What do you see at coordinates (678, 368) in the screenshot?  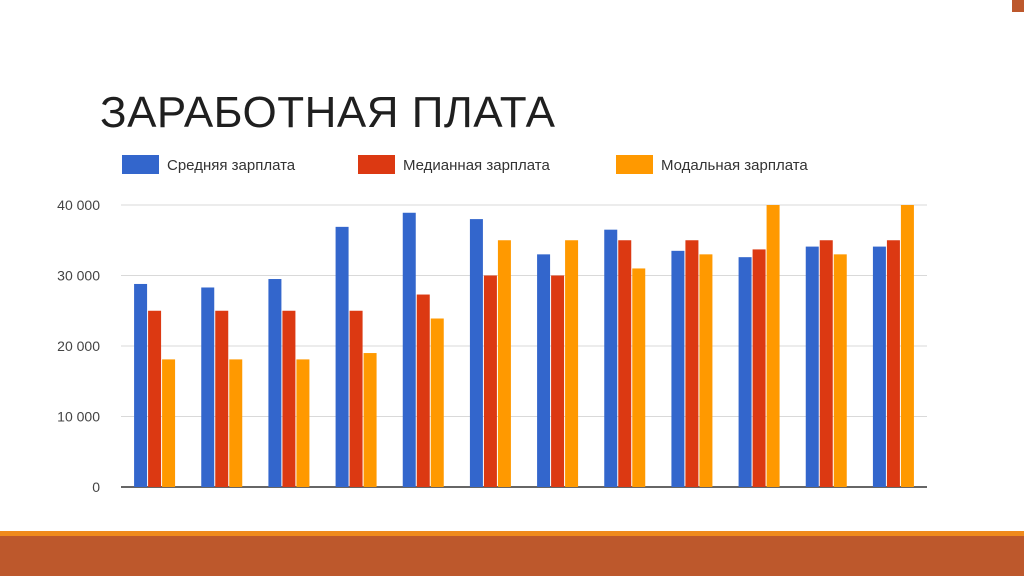 I see `bar: Средняя зарплата: 33500` at bounding box center [678, 368].